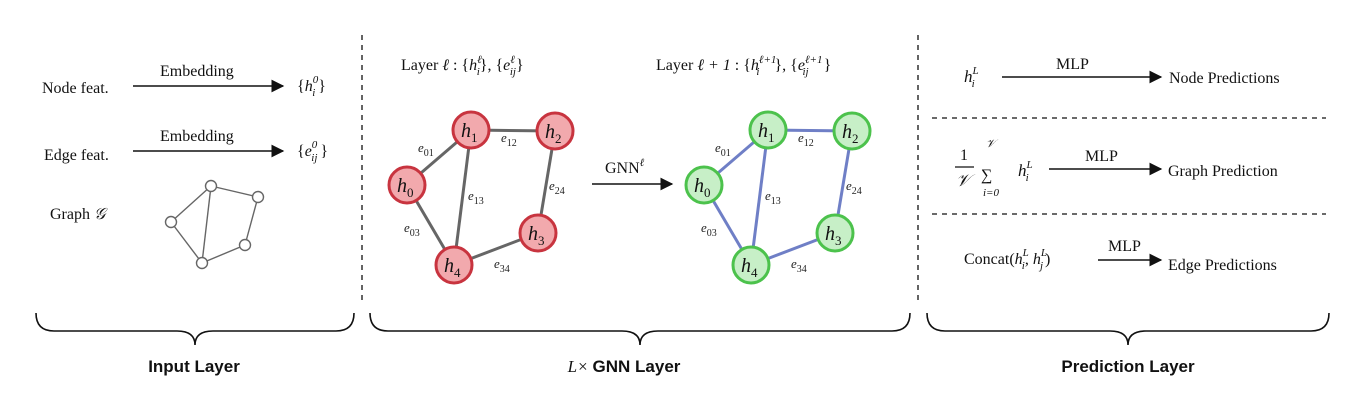 This screenshot has width=1366, height=407. I want to click on brace-gnn-layer, so click(640, 329).